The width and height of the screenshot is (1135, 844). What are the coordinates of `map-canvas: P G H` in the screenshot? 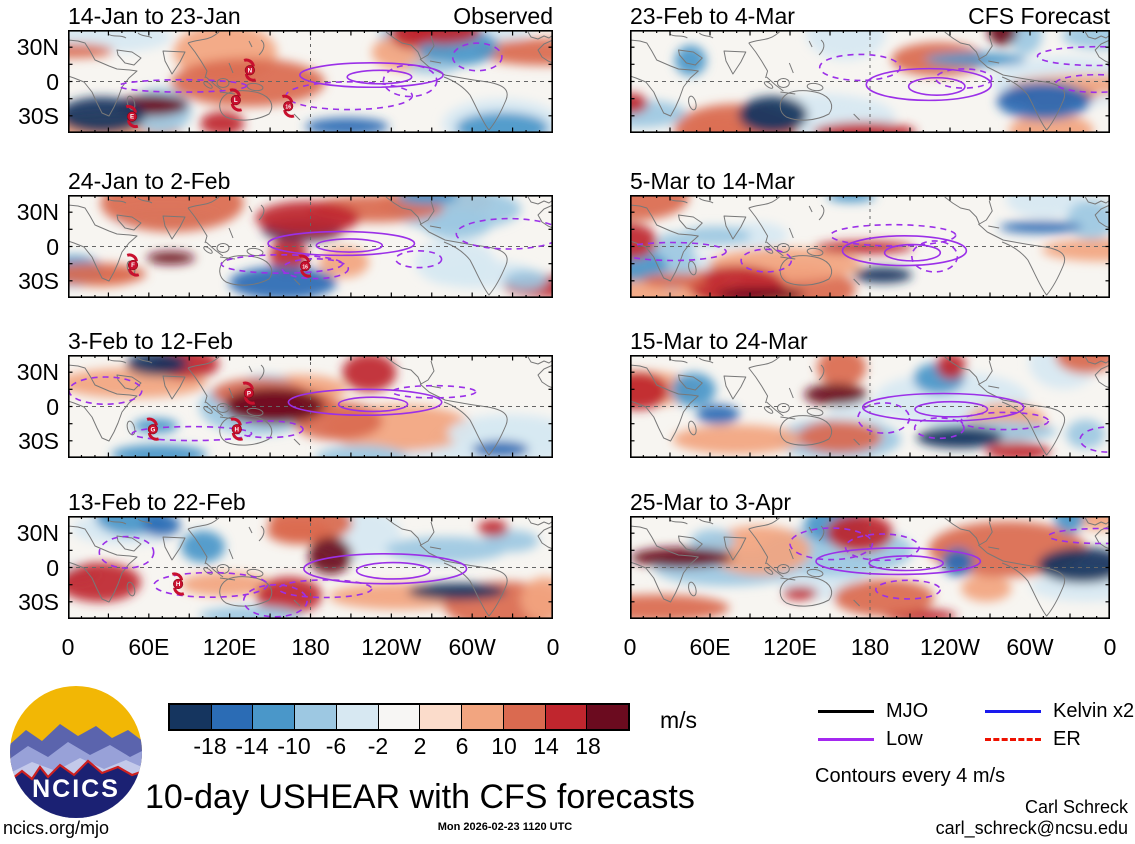 It's located at (310, 406).